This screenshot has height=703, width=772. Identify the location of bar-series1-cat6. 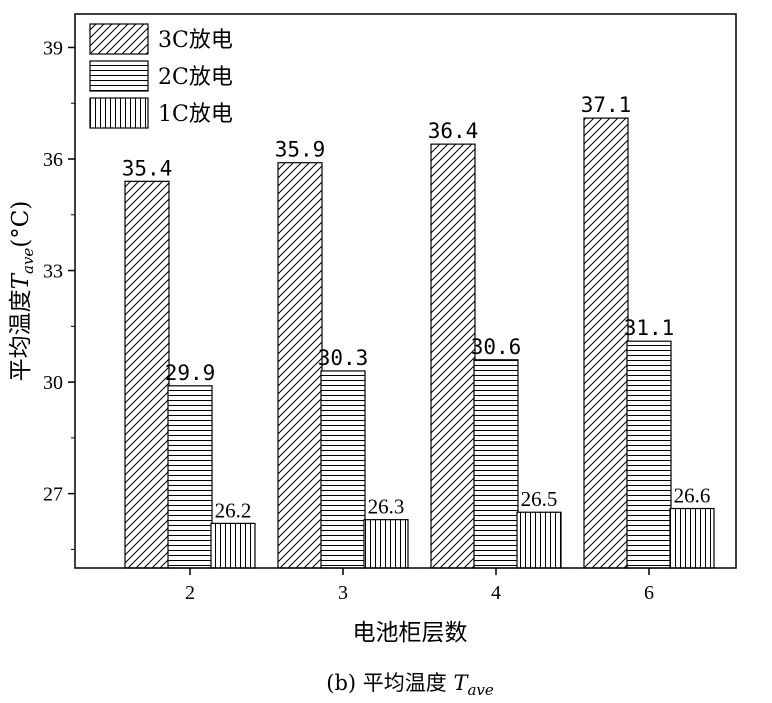
(606, 343).